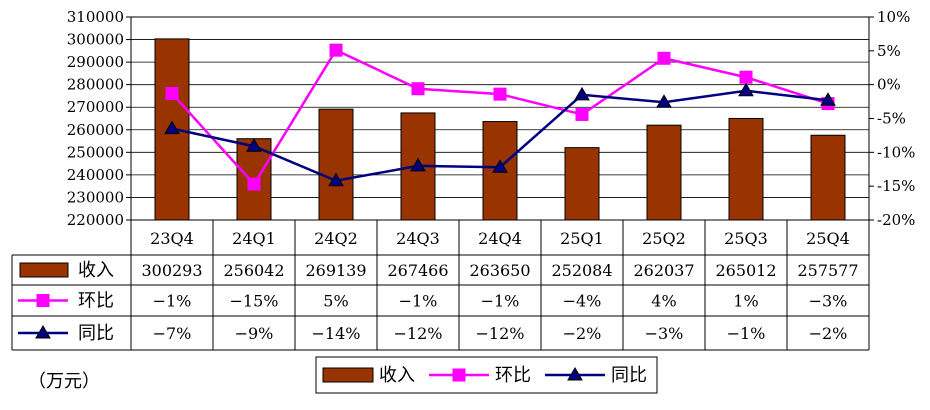  Describe the element at coordinates (348, 375) in the screenshot. I see `legend-key-revenue` at that location.